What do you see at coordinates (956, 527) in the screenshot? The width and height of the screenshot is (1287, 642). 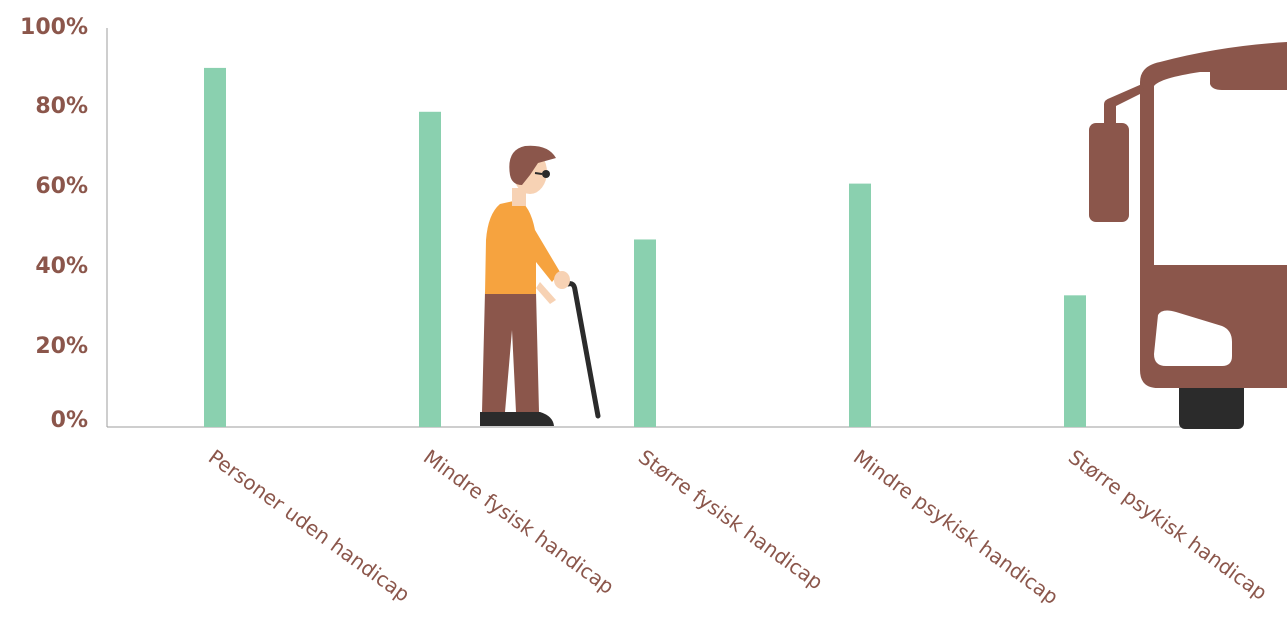 I see `x-tick-label: Mindre psykisk handicap` at bounding box center [956, 527].